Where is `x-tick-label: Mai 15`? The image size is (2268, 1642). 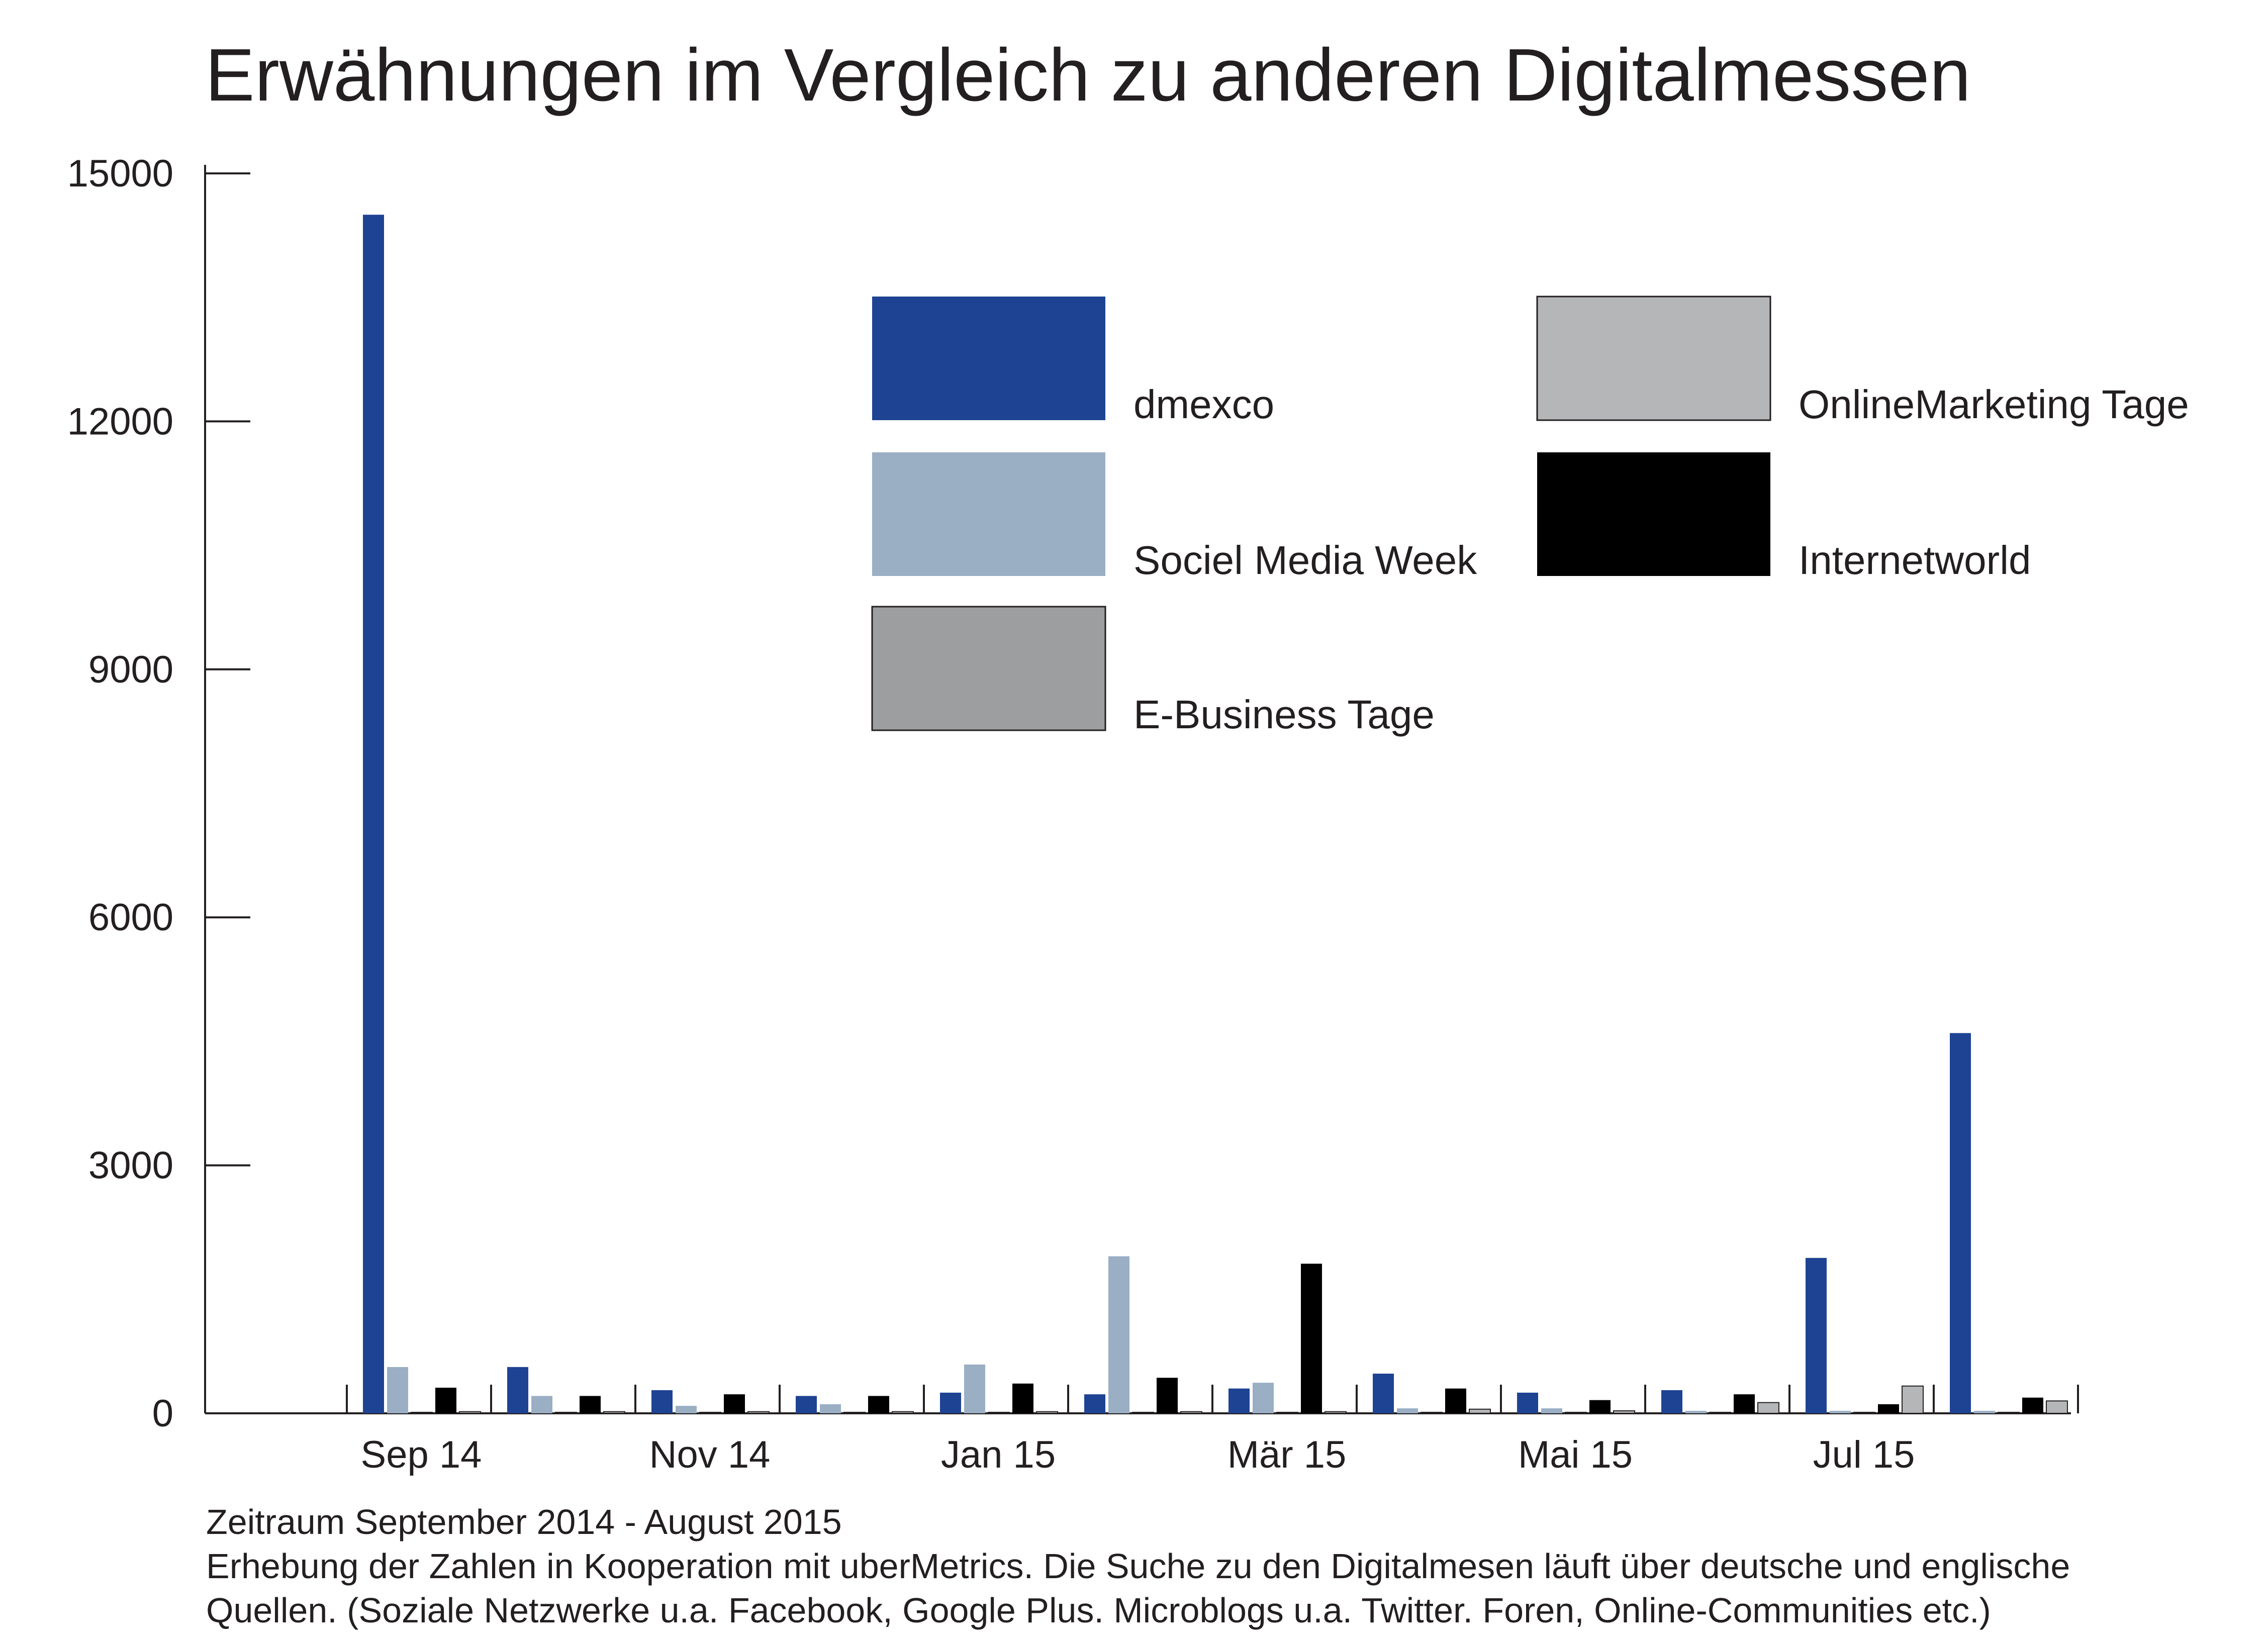 x-tick-label: Mai 15 is located at coordinates (1575, 1454).